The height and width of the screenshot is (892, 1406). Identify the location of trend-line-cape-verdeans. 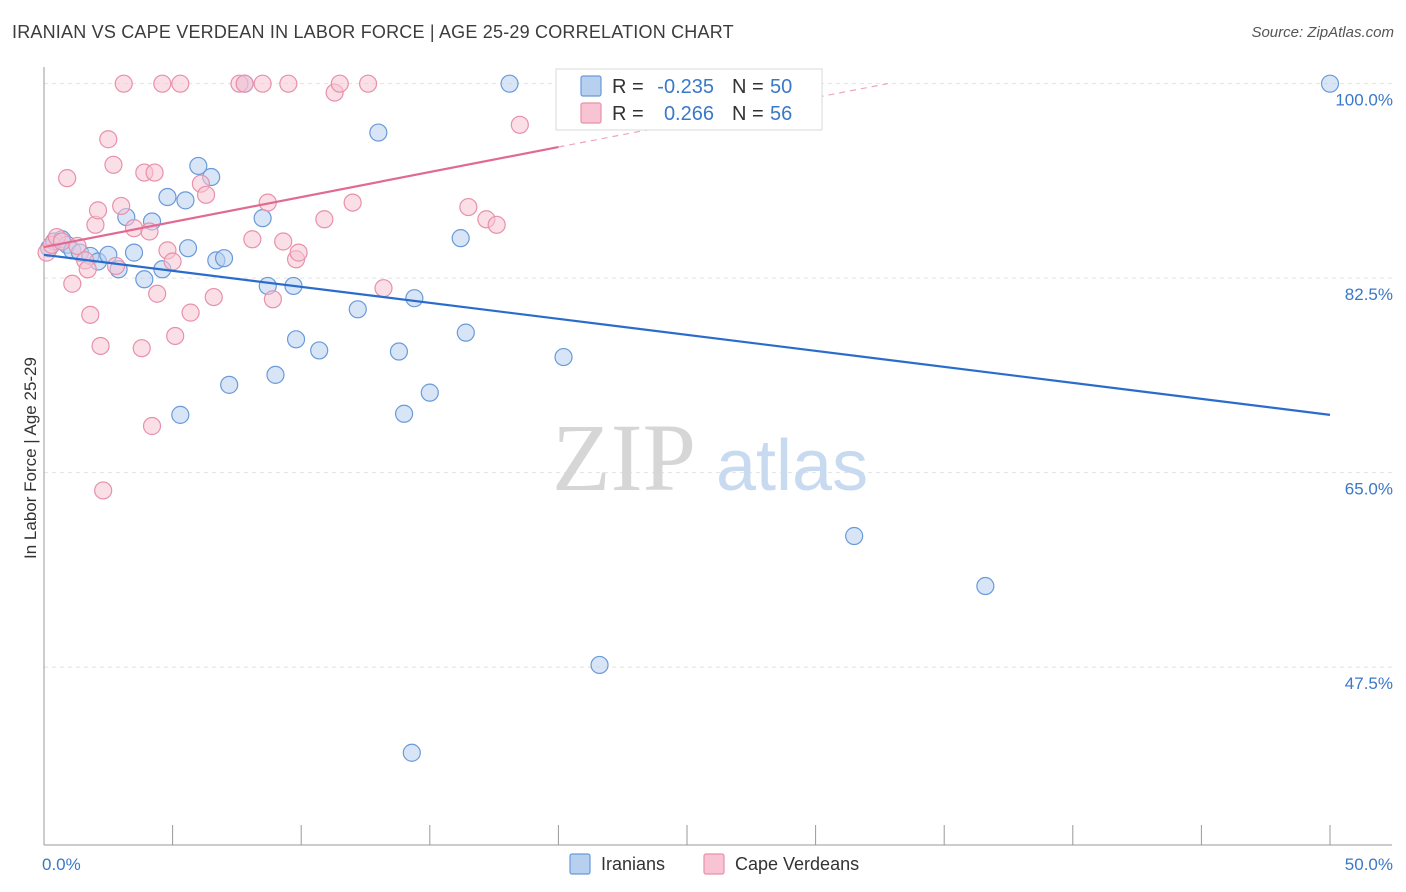
(301, 197).